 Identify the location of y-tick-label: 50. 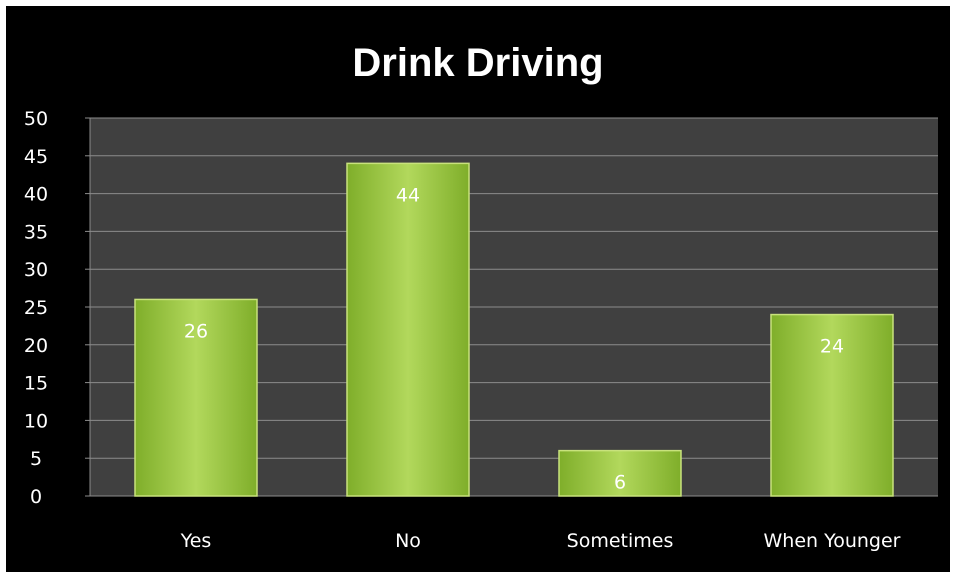
(36, 119).